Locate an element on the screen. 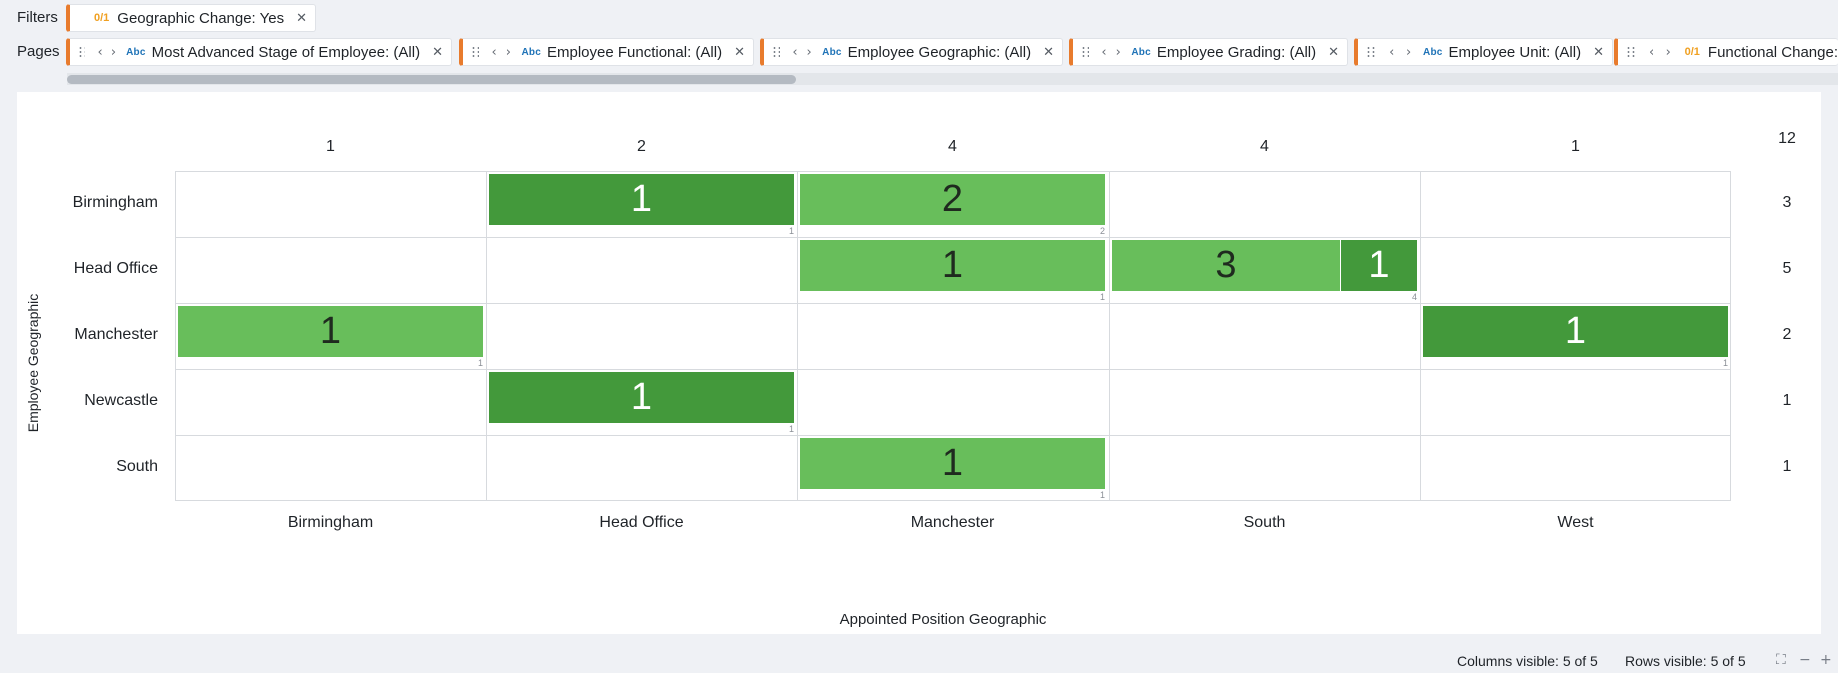 The image size is (1838, 673). scrollbar-thumb is located at coordinates (431, 79).